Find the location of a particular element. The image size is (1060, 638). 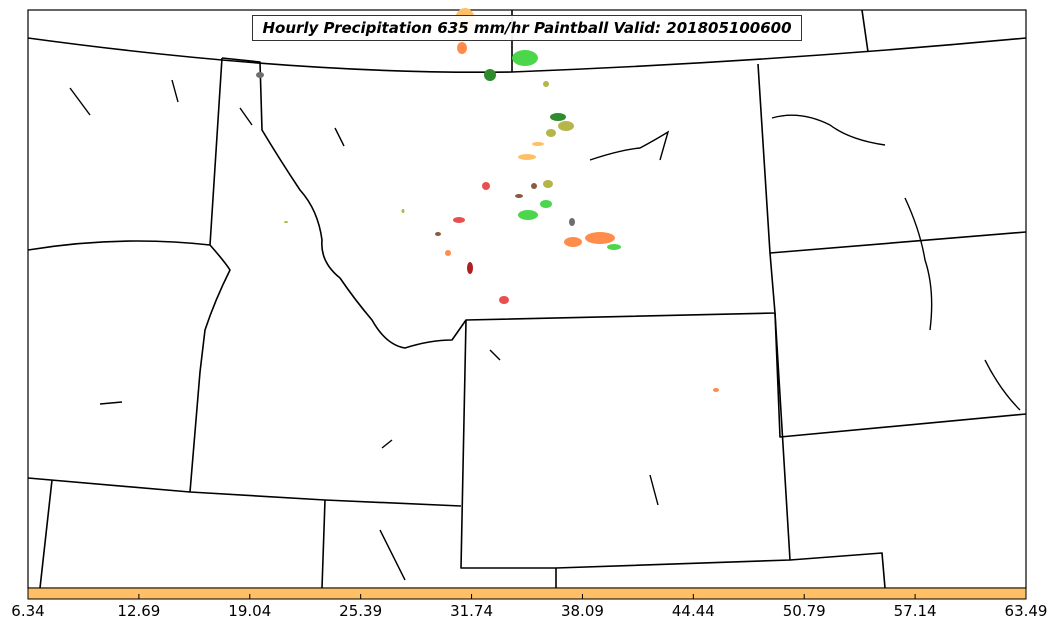

lake-chelan is located at coordinates (80, 101).